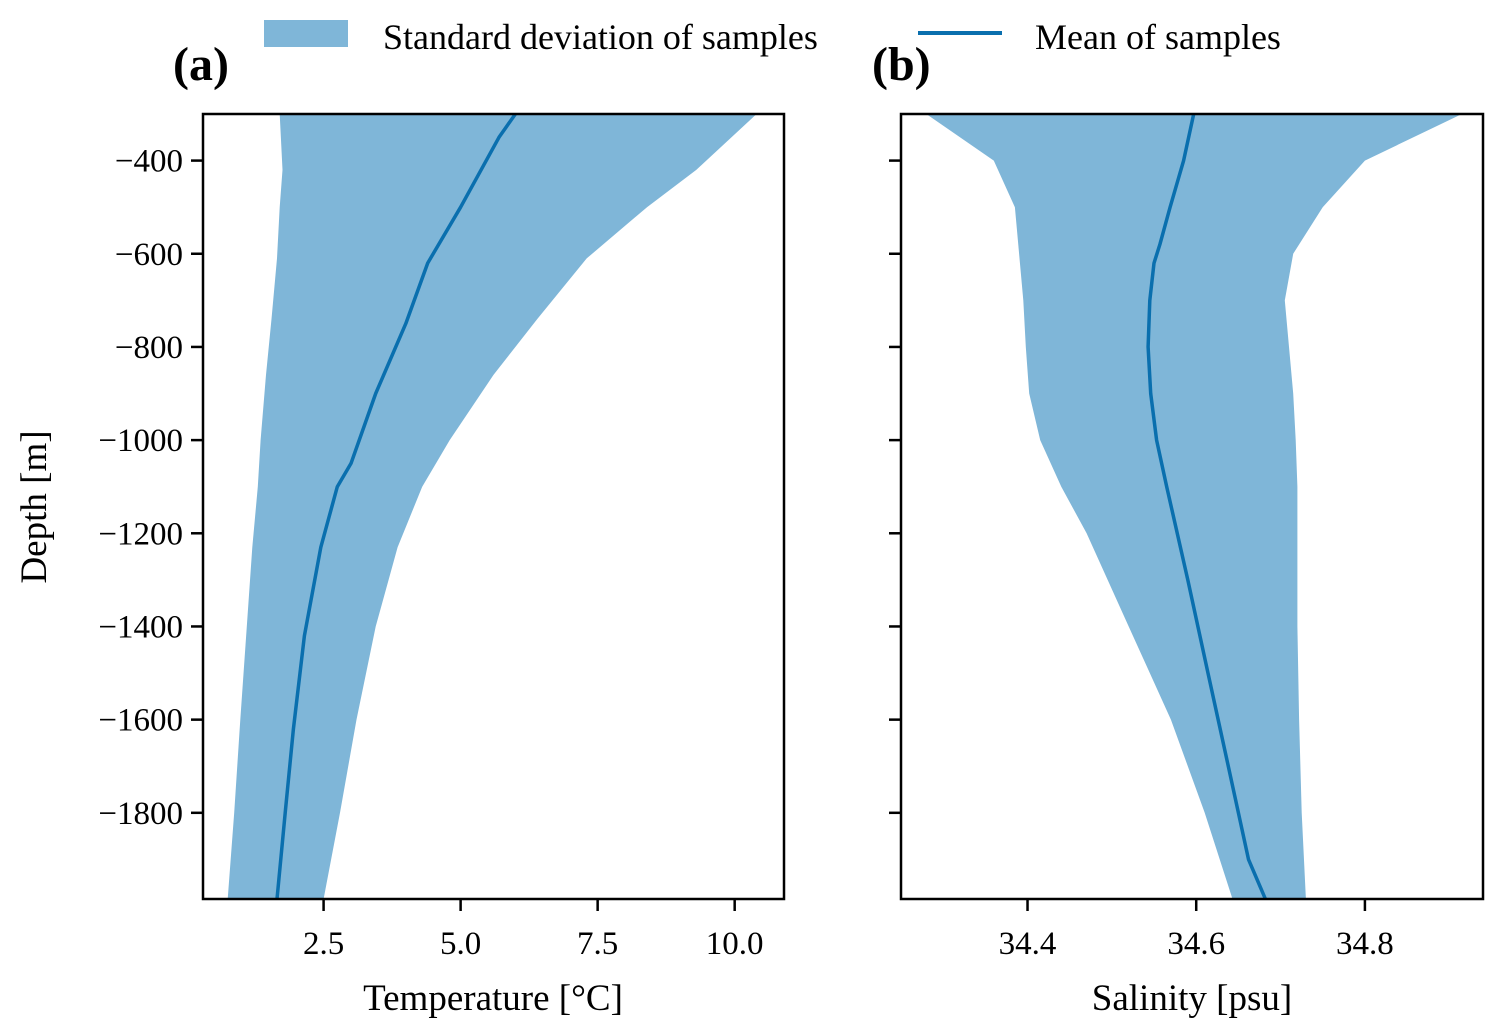  Describe the element at coordinates (150, 488) in the screenshot. I see `y-axis-depth: −400 −600 −800 −1000 −1200 −1400 −1600 −1800` at that location.